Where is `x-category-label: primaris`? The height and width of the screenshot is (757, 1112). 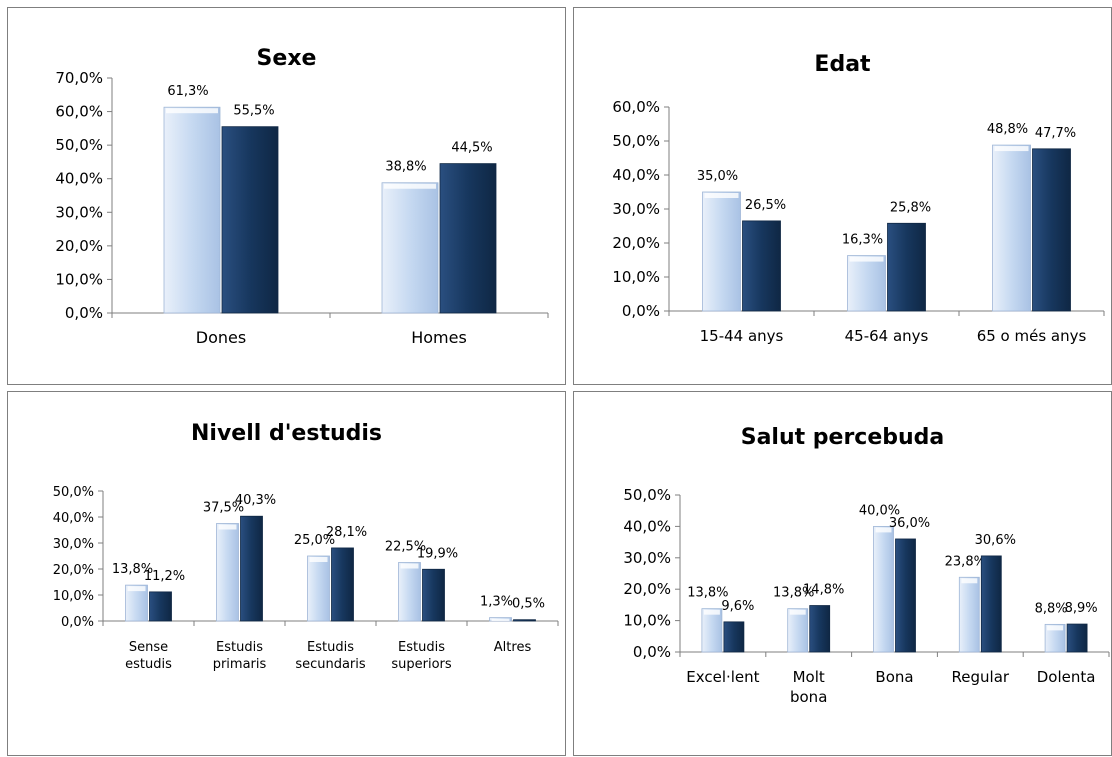 x-category-label: primaris is located at coordinates (240, 664).